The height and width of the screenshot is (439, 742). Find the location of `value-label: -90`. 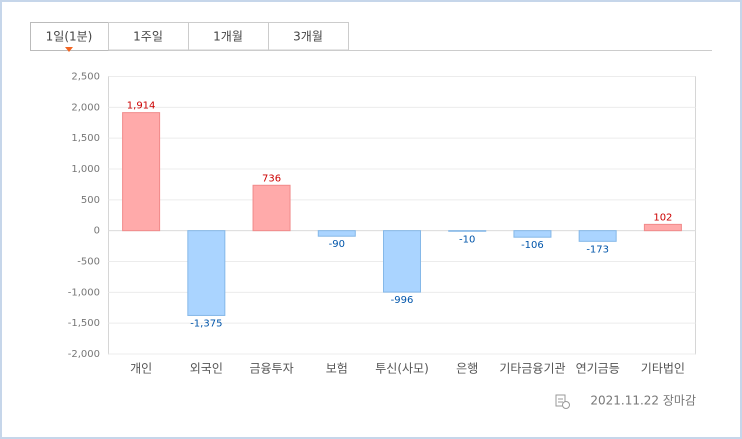

value-label: -90 is located at coordinates (337, 244).